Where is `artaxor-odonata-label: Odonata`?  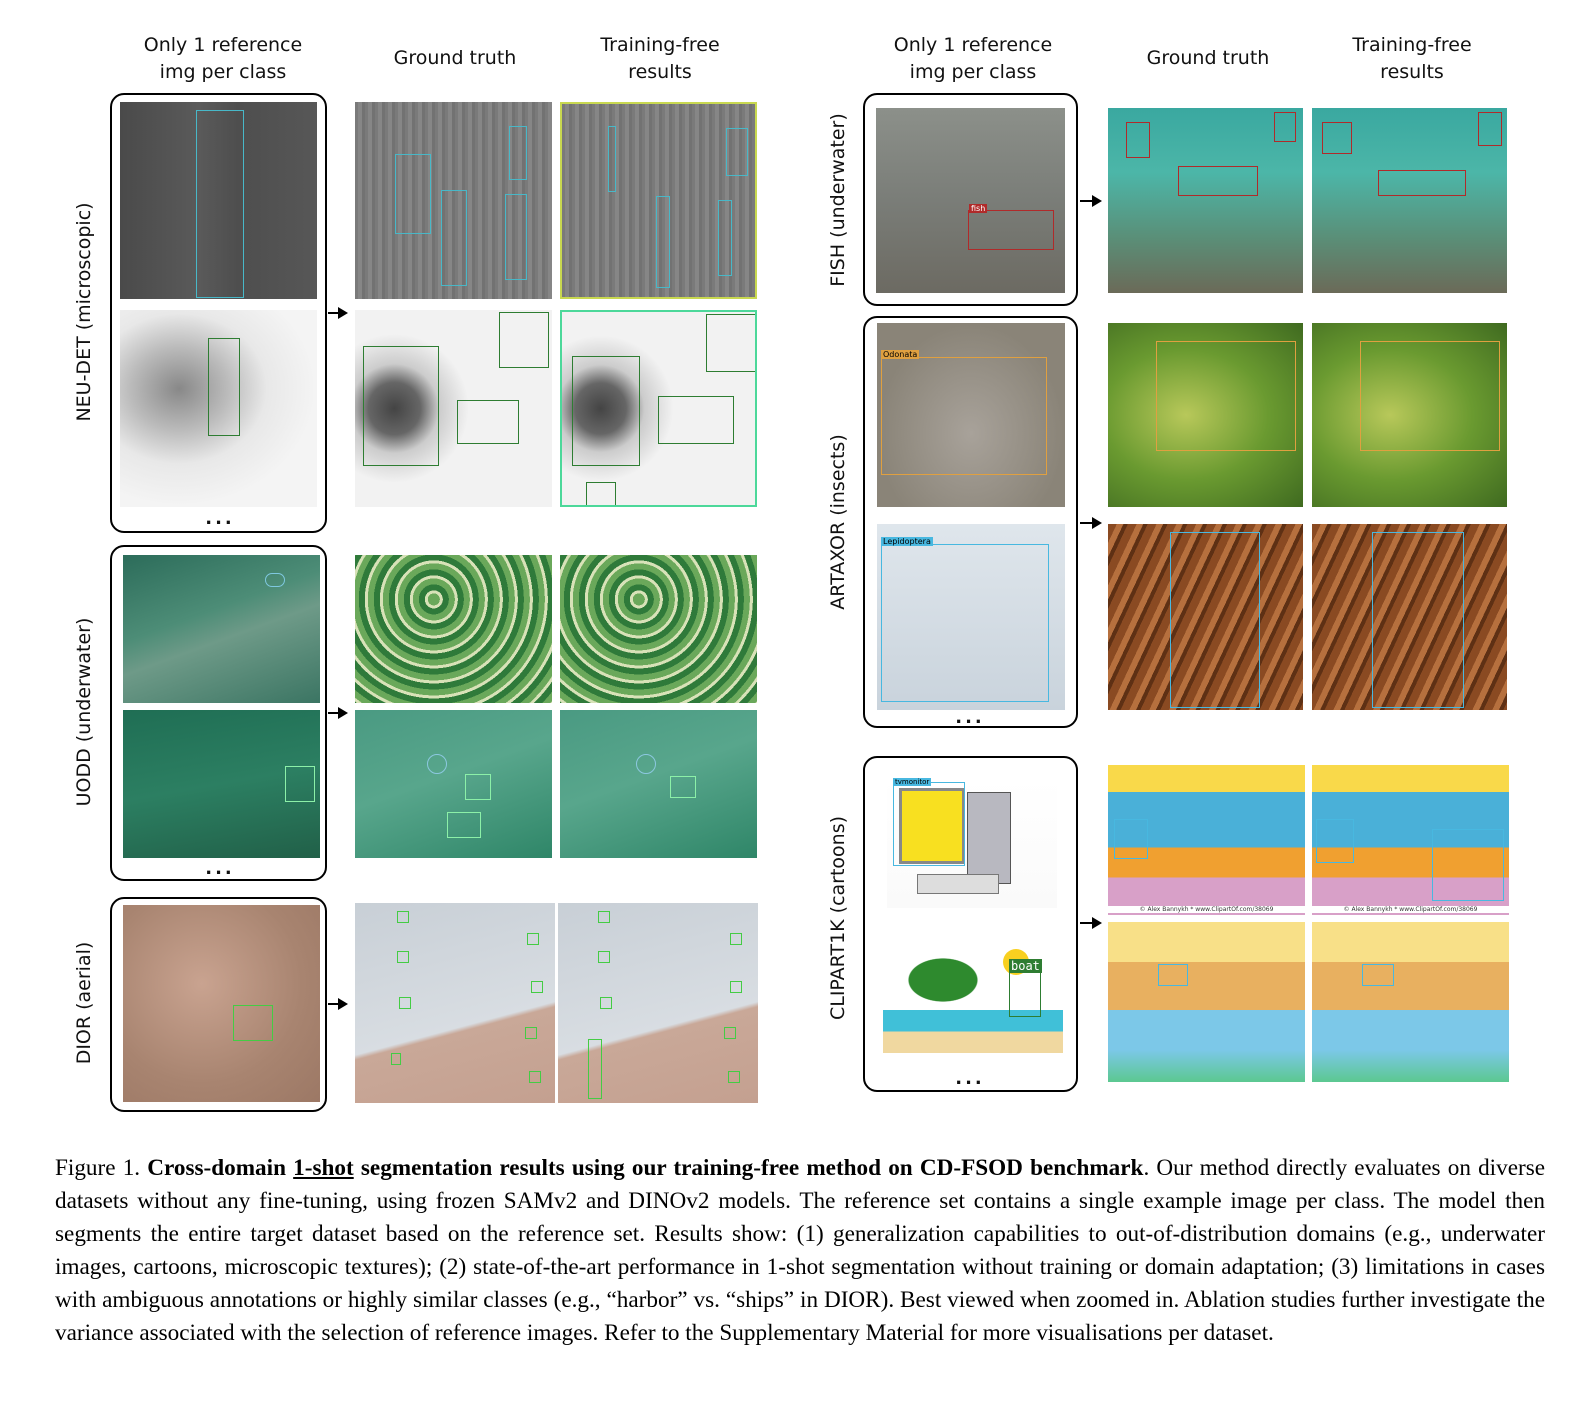 artaxor-odonata-label: Odonata is located at coordinates (900, 354).